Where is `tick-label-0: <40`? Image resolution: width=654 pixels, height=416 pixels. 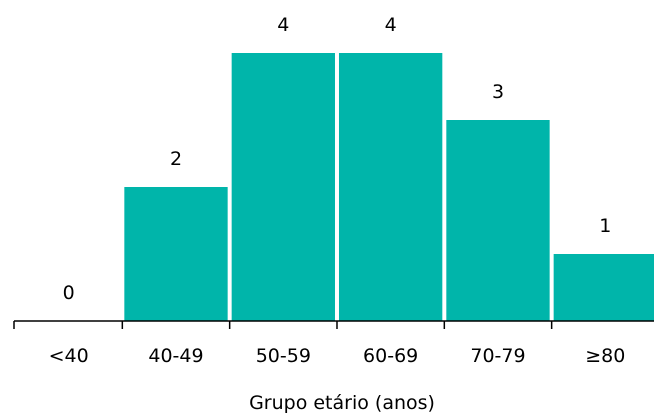 tick-label-0: <40 is located at coordinates (69, 356).